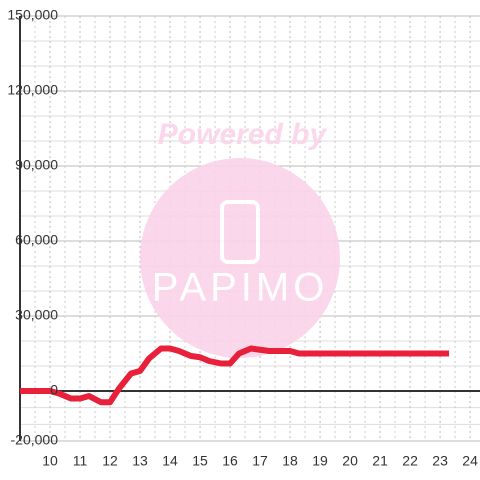 The height and width of the screenshot is (480, 480). What do you see at coordinates (35, 440) in the screenshot?
I see `y-tick-label: -20,000` at bounding box center [35, 440].